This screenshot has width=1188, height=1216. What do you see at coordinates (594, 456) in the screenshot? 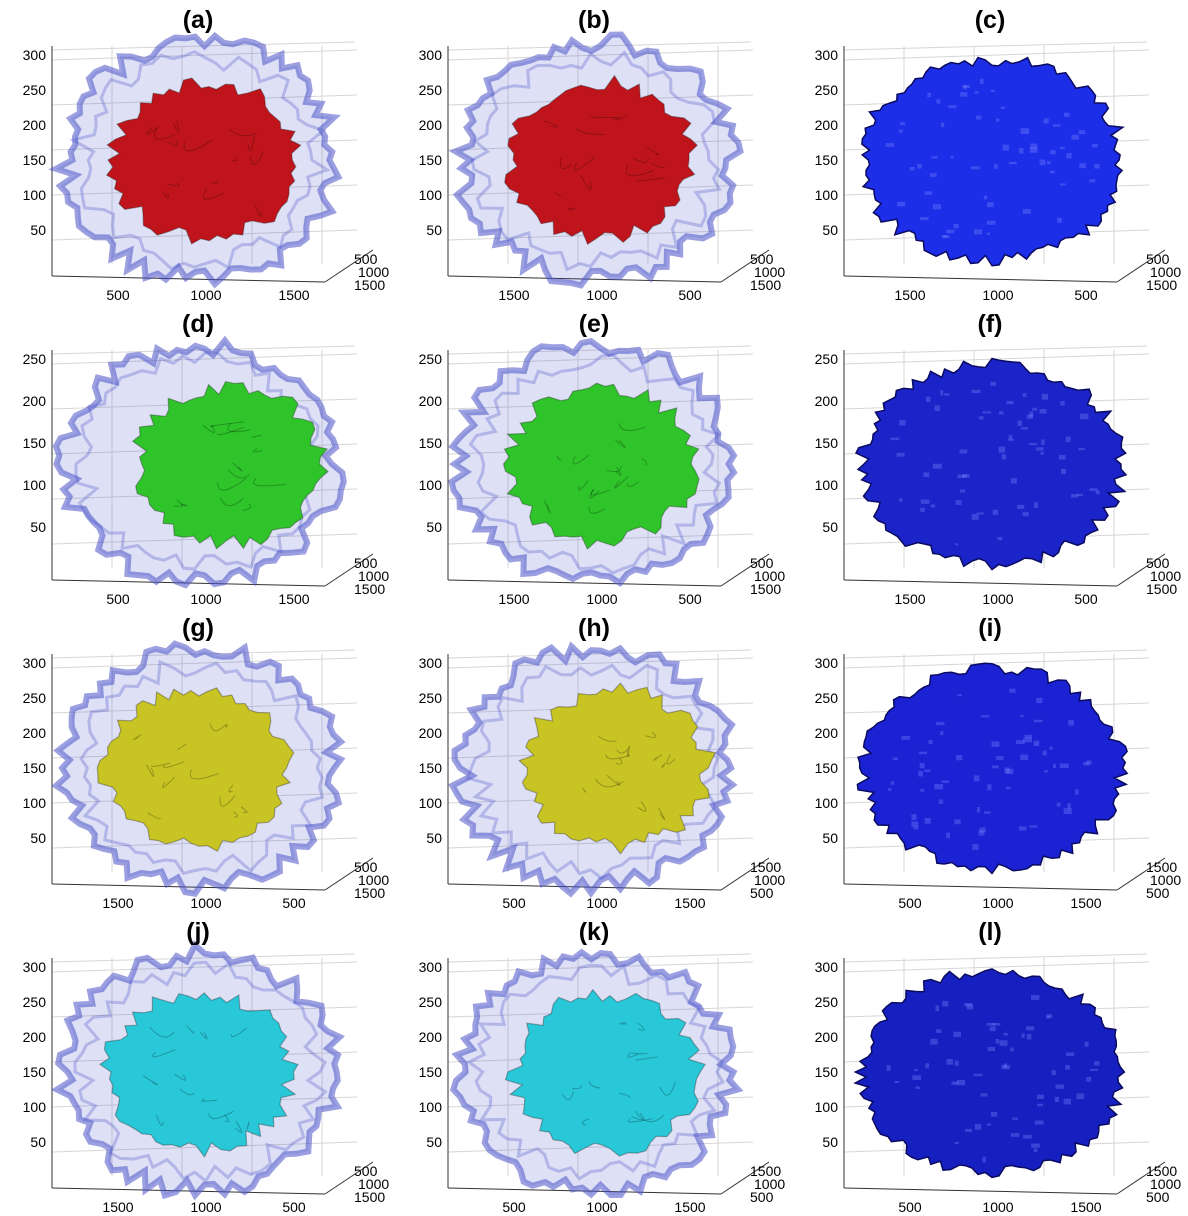
I see `panel-e: 250 200 150 100 50 1500 1000 500 500 1000 1500 (e)` at bounding box center [594, 456].